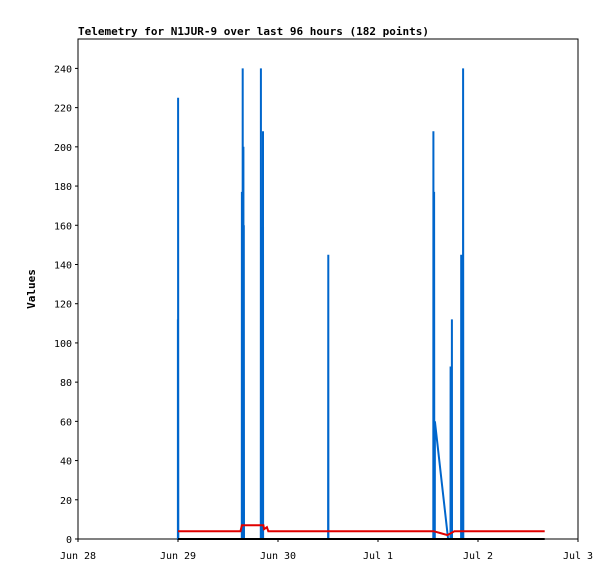  Describe the element at coordinates (63, 148) in the screenshot. I see `y-tick-label: 200` at that location.